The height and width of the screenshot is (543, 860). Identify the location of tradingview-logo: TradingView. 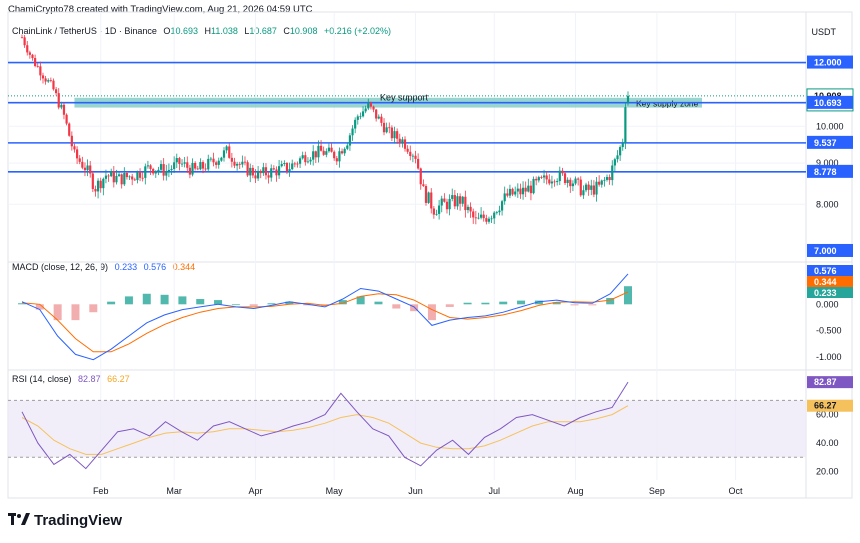
(65, 520).